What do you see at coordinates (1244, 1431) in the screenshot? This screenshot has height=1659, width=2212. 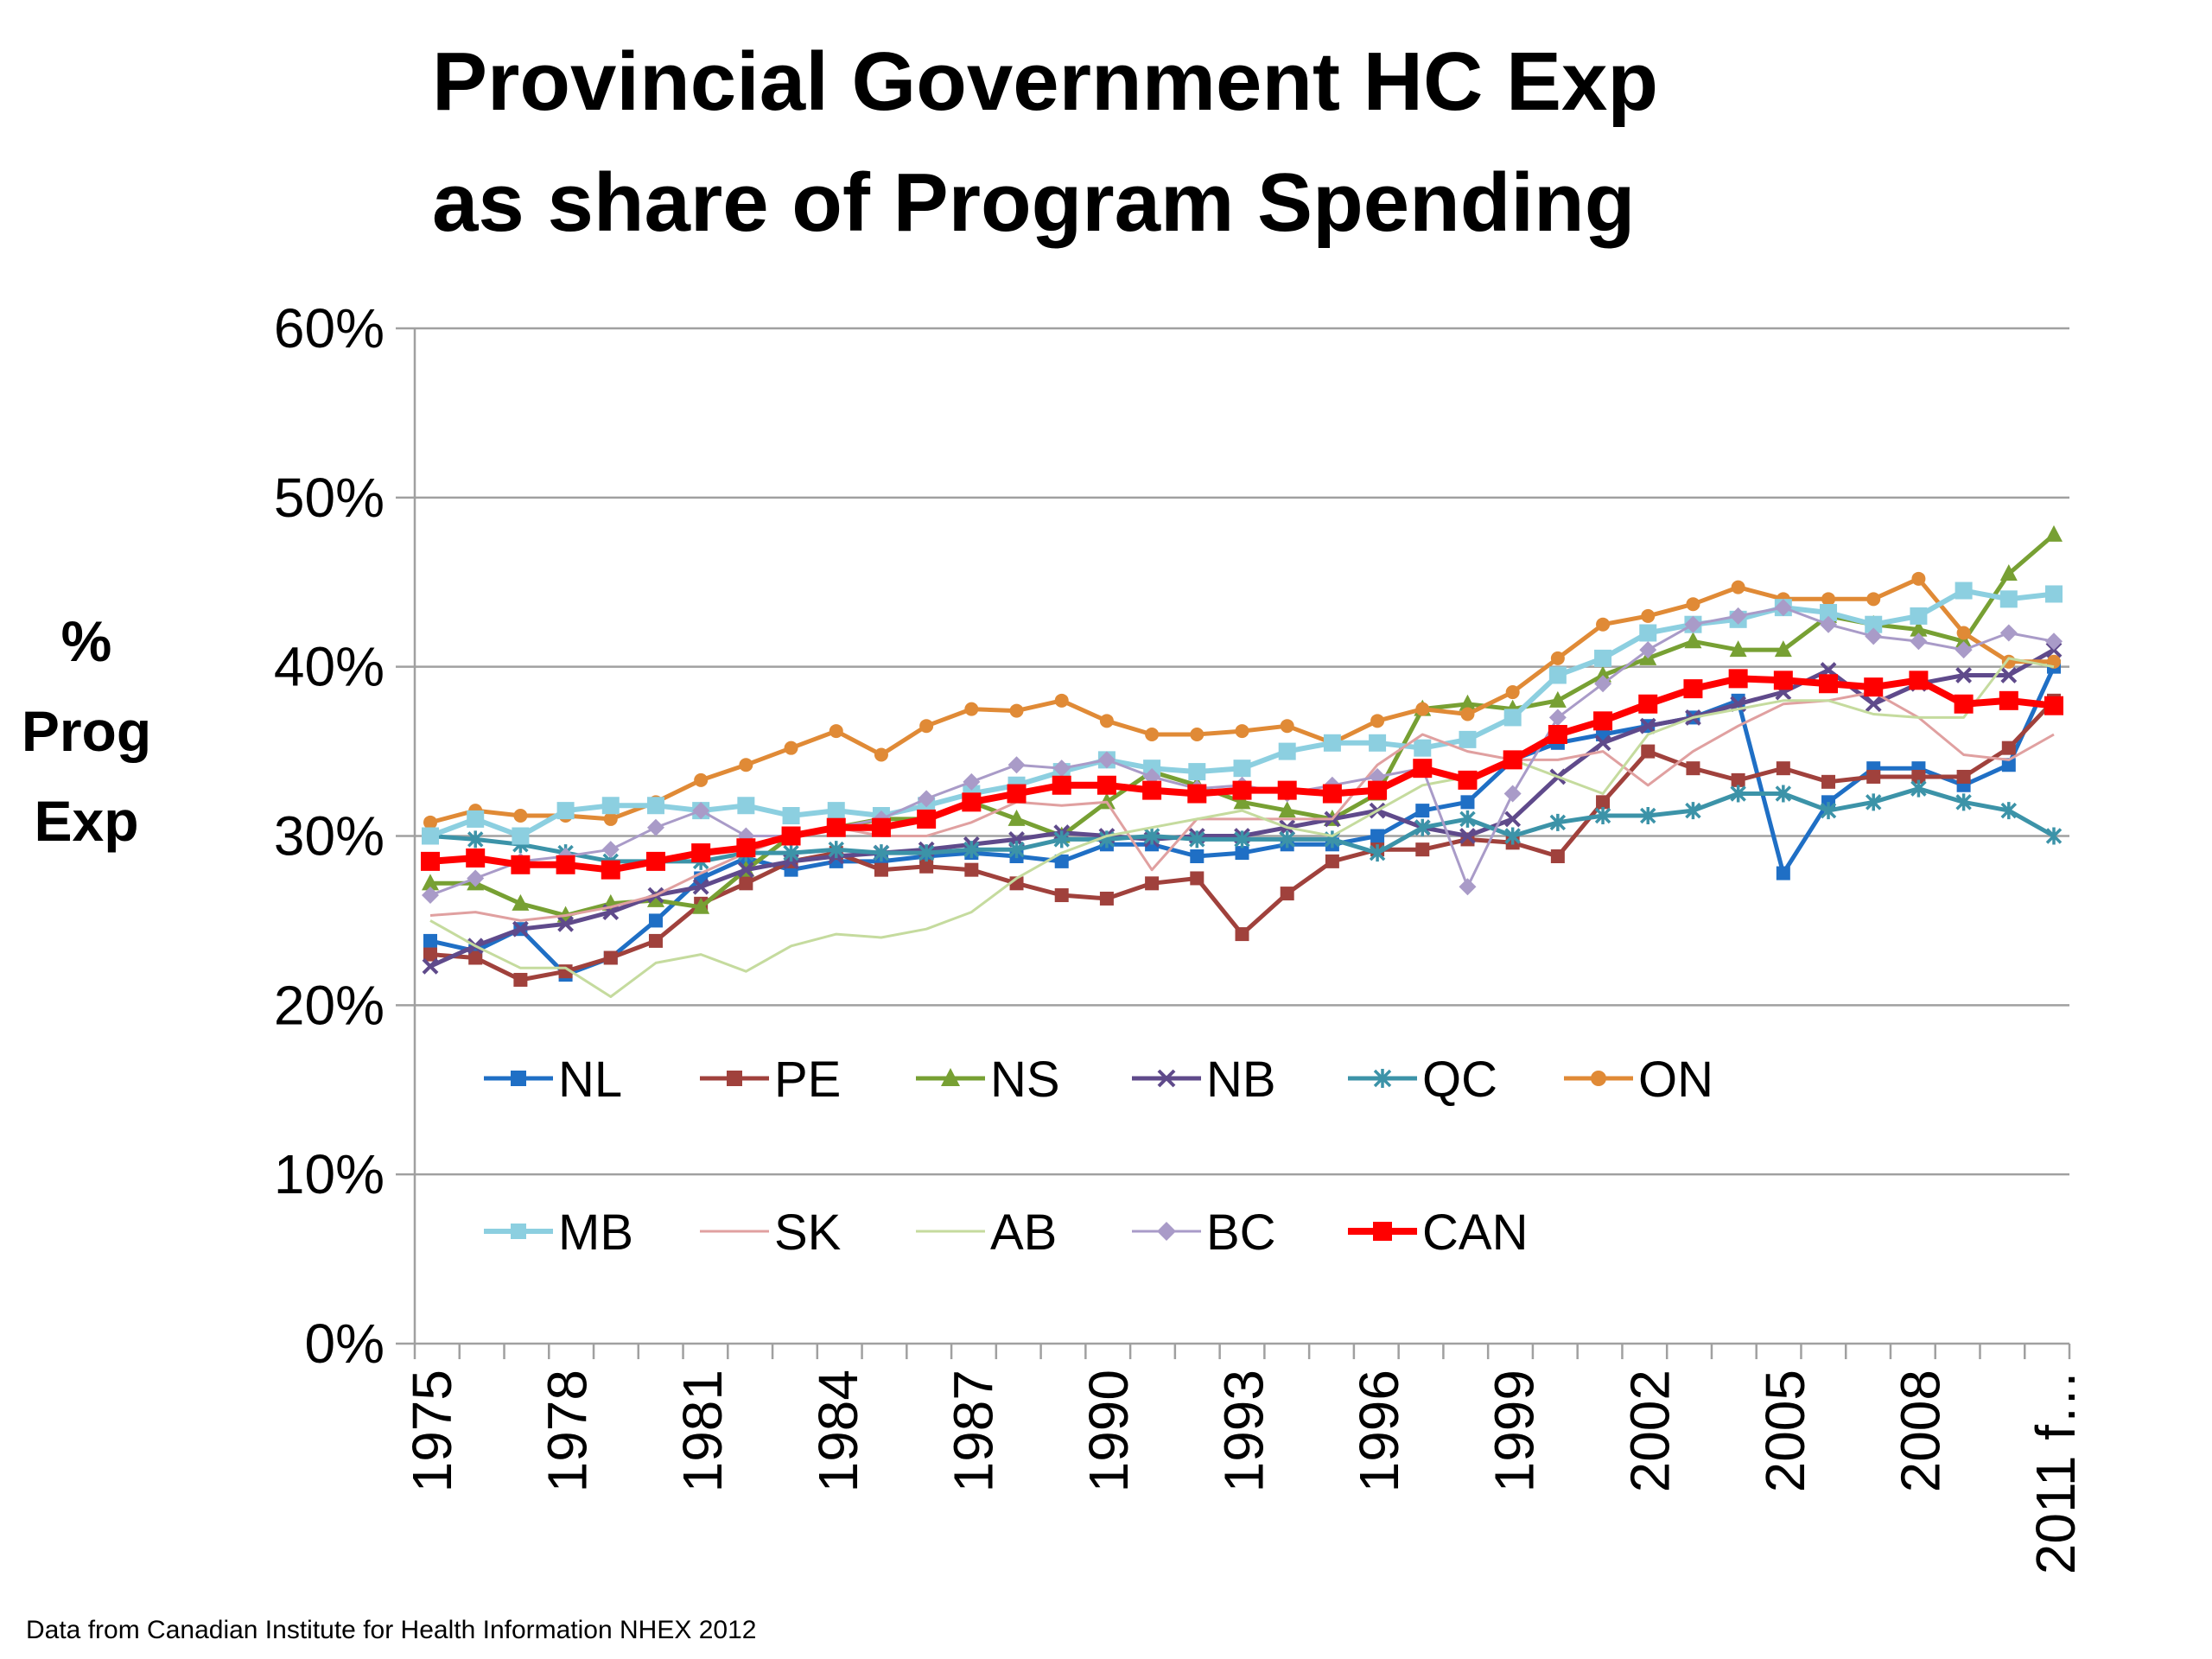 I see `x-tick-label: 1993` at bounding box center [1244, 1431].